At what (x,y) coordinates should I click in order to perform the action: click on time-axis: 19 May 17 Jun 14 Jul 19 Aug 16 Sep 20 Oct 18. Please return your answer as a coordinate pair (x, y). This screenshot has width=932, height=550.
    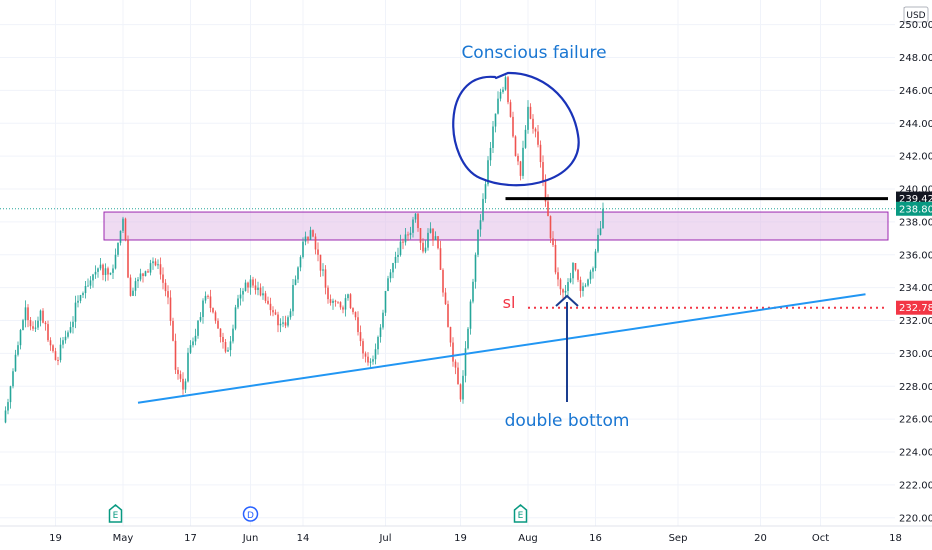
    Looking at the image, I should click on (466, 534).